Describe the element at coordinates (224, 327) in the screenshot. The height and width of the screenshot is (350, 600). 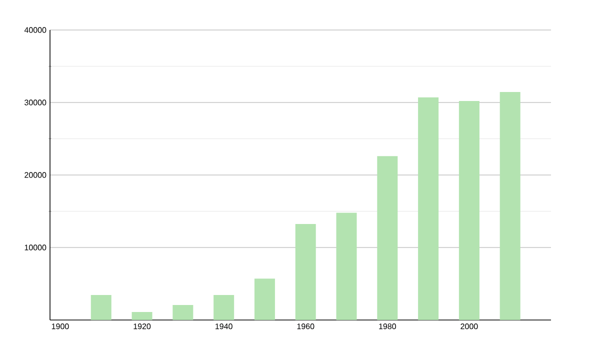
I see `x-tick-label: 1940` at that location.